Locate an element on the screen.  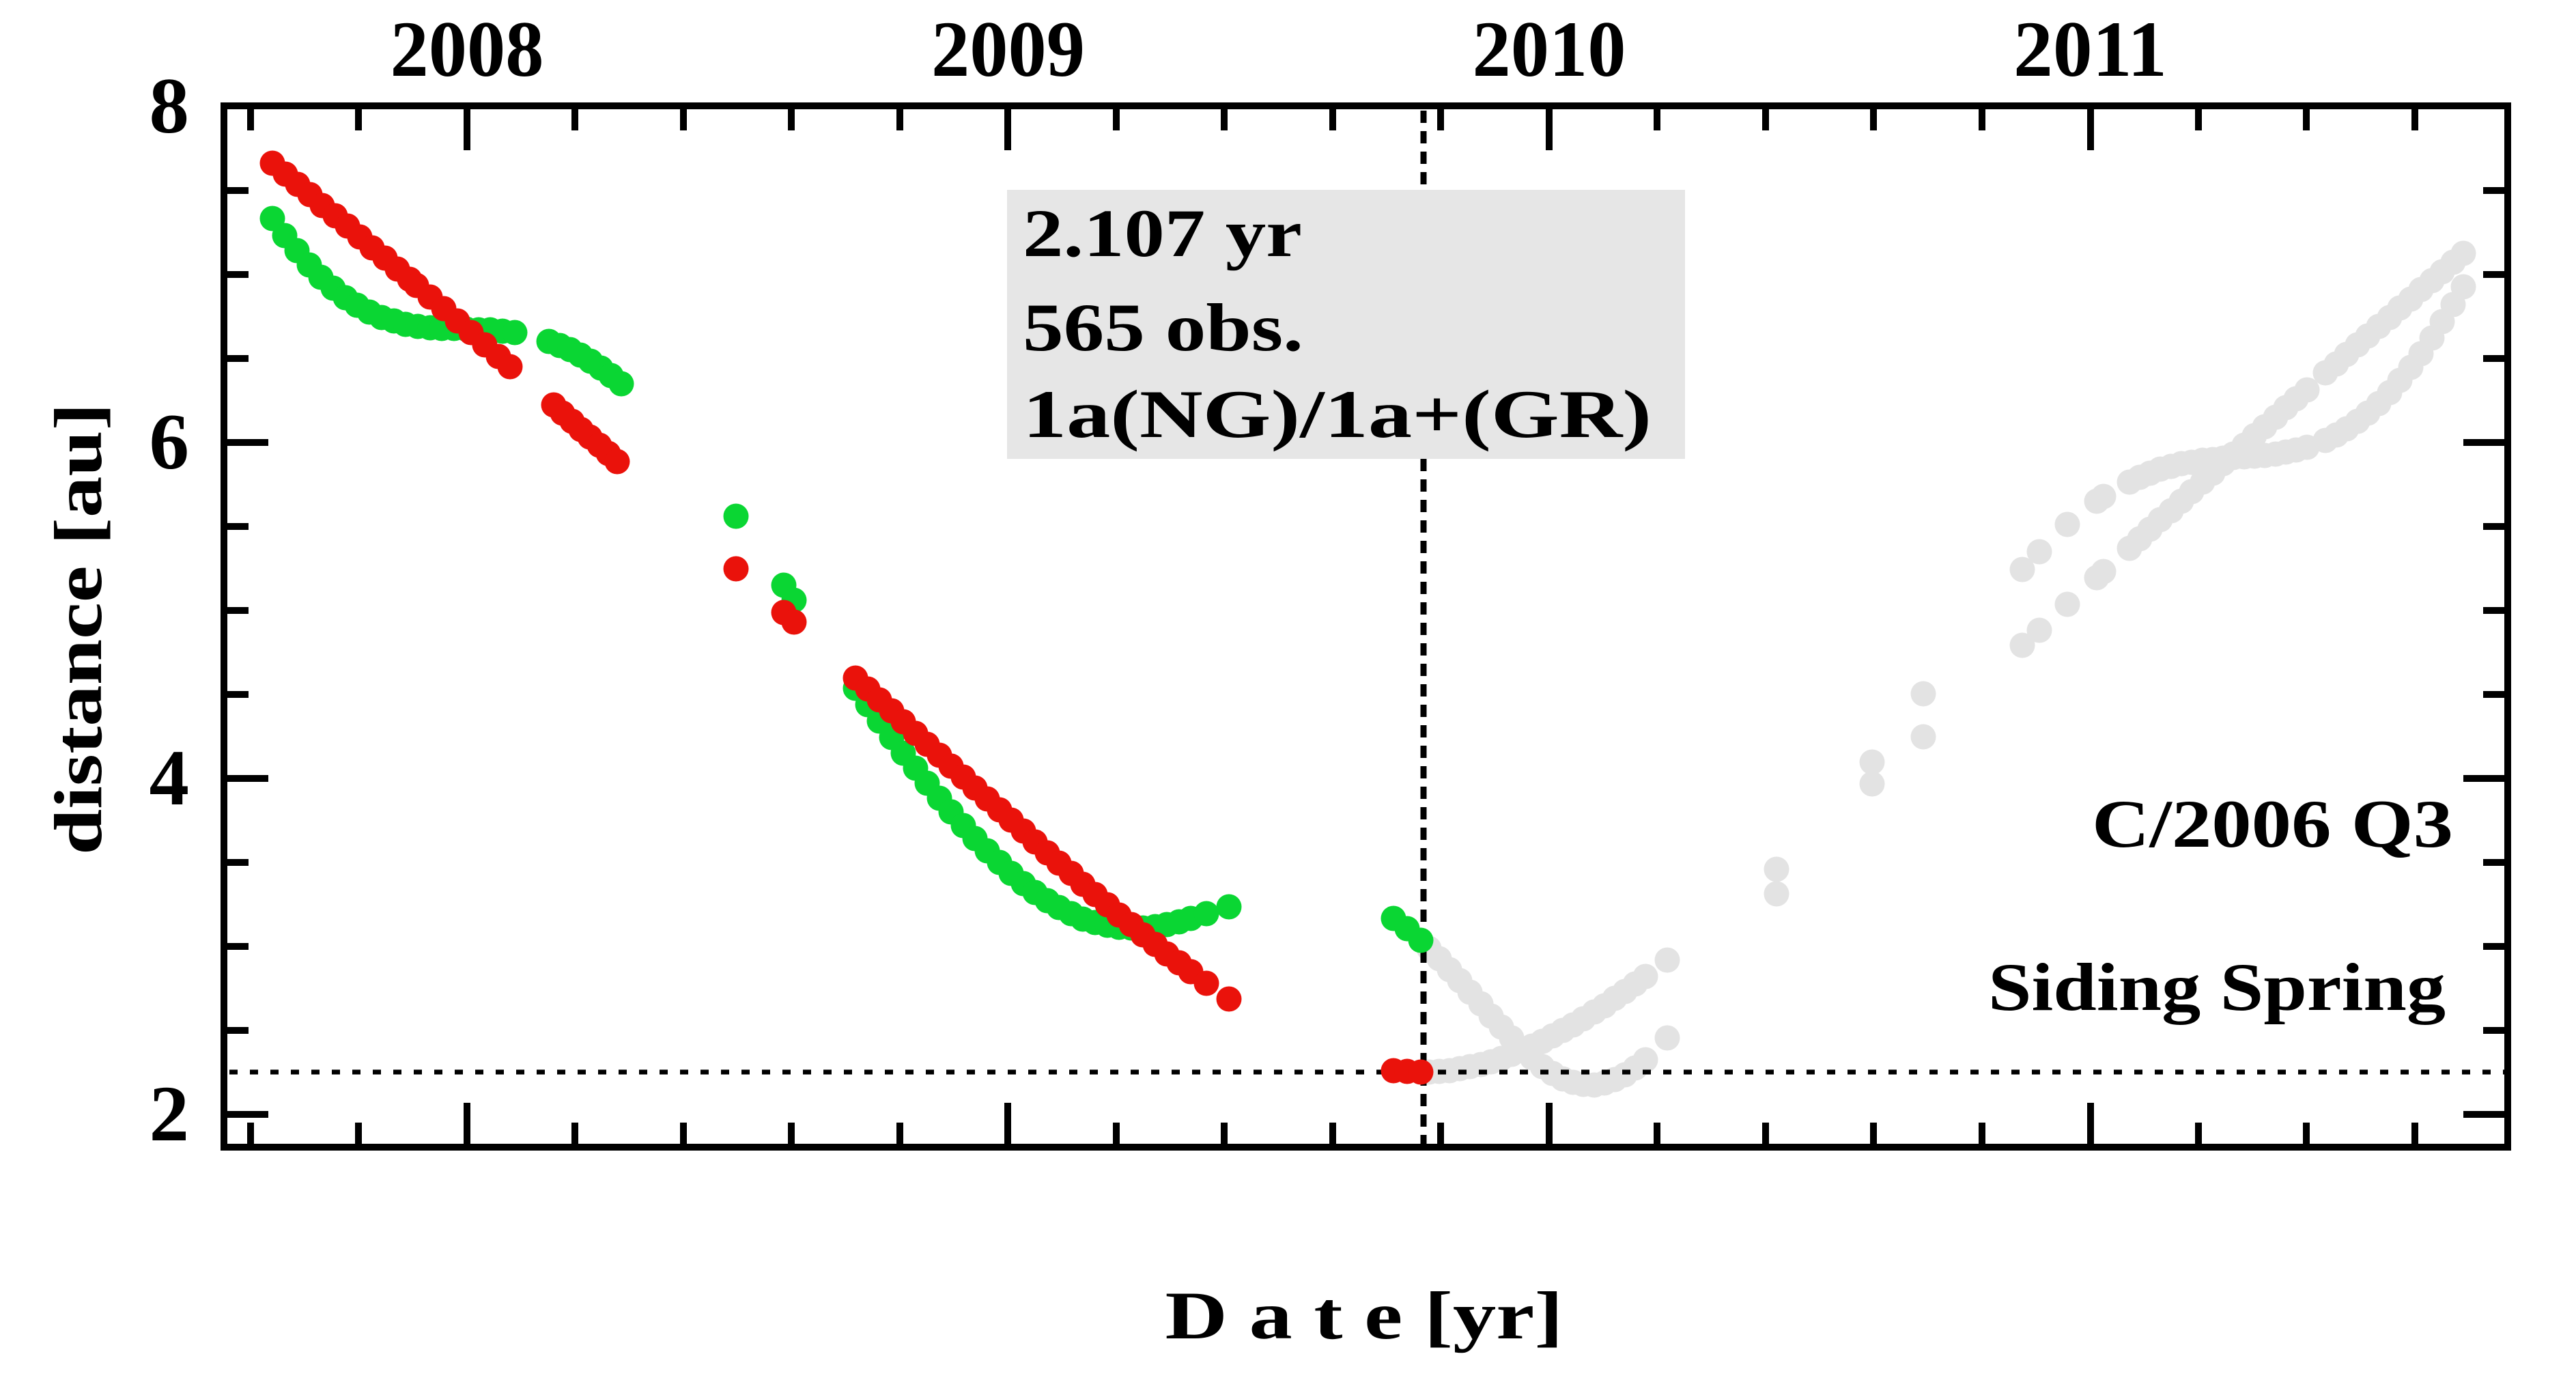
svg-text: 1a(NG)/1a+(GR) is located at coordinates (1337, 414).